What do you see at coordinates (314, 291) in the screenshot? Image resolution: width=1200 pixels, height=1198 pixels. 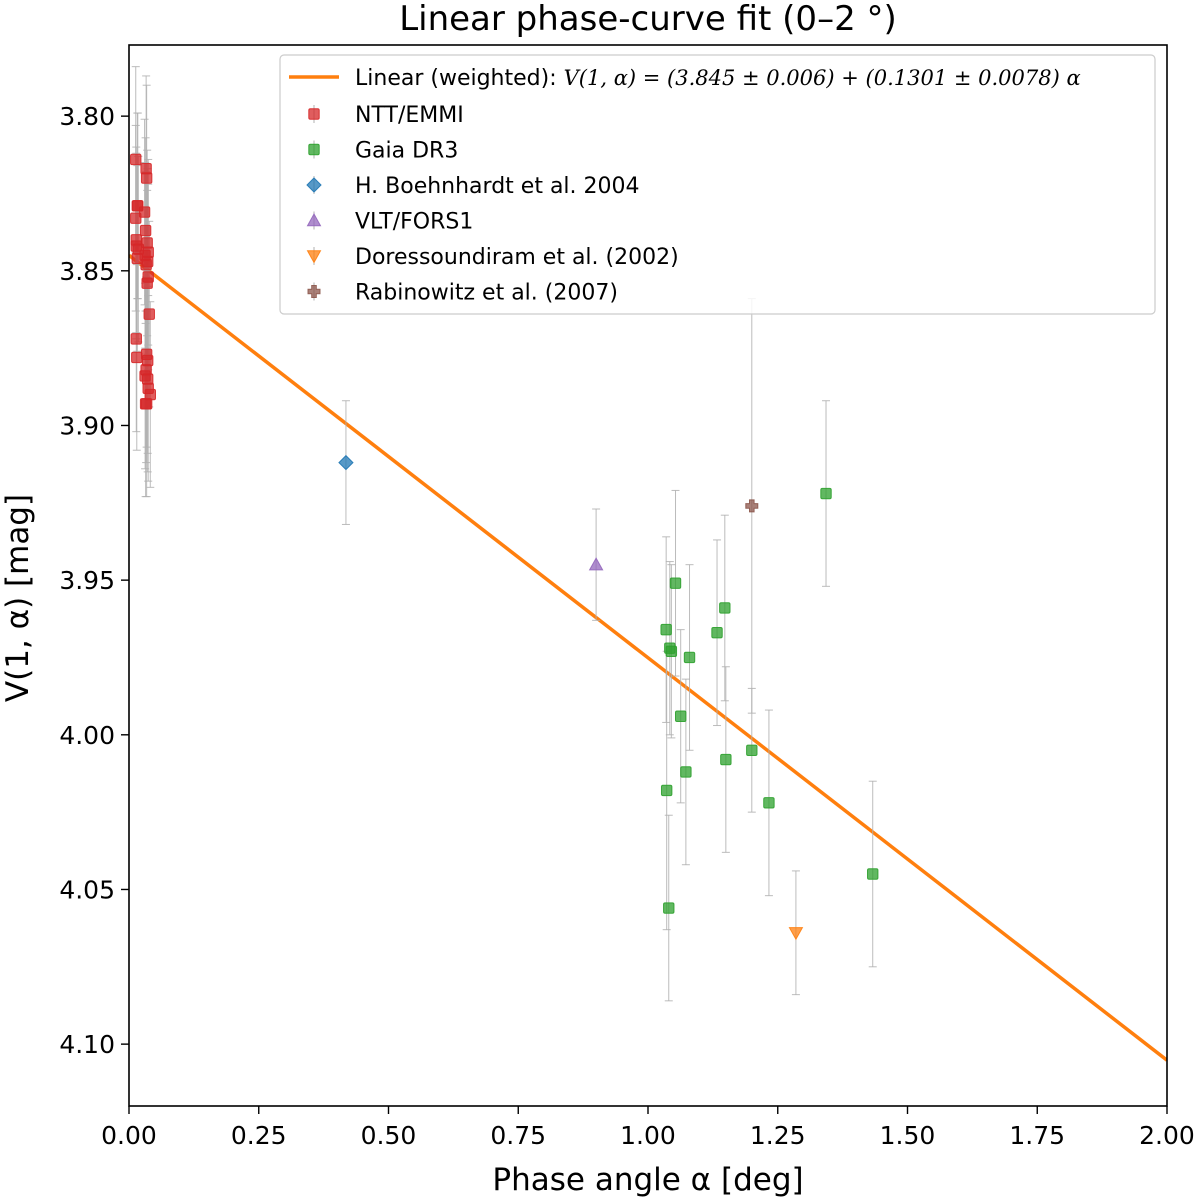 I see `legend-marker-rabinowitz-et-al-2007` at bounding box center [314, 291].